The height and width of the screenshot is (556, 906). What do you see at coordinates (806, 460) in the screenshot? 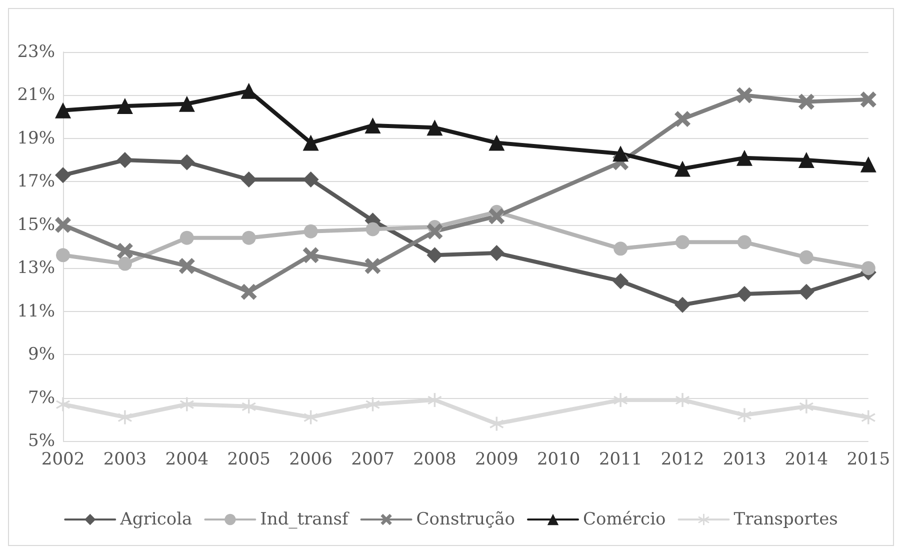
I see `x-tick-label: 2014` at bounding box center [806, 460].